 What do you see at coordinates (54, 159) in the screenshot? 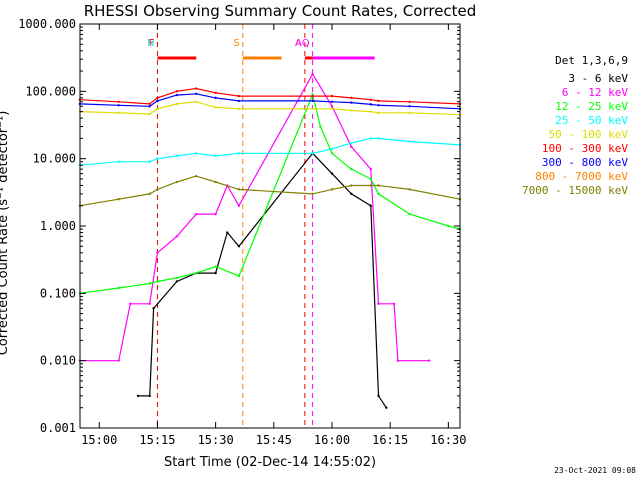
I see `y-tick-label: 10.000` at bounding box center [54, 159].